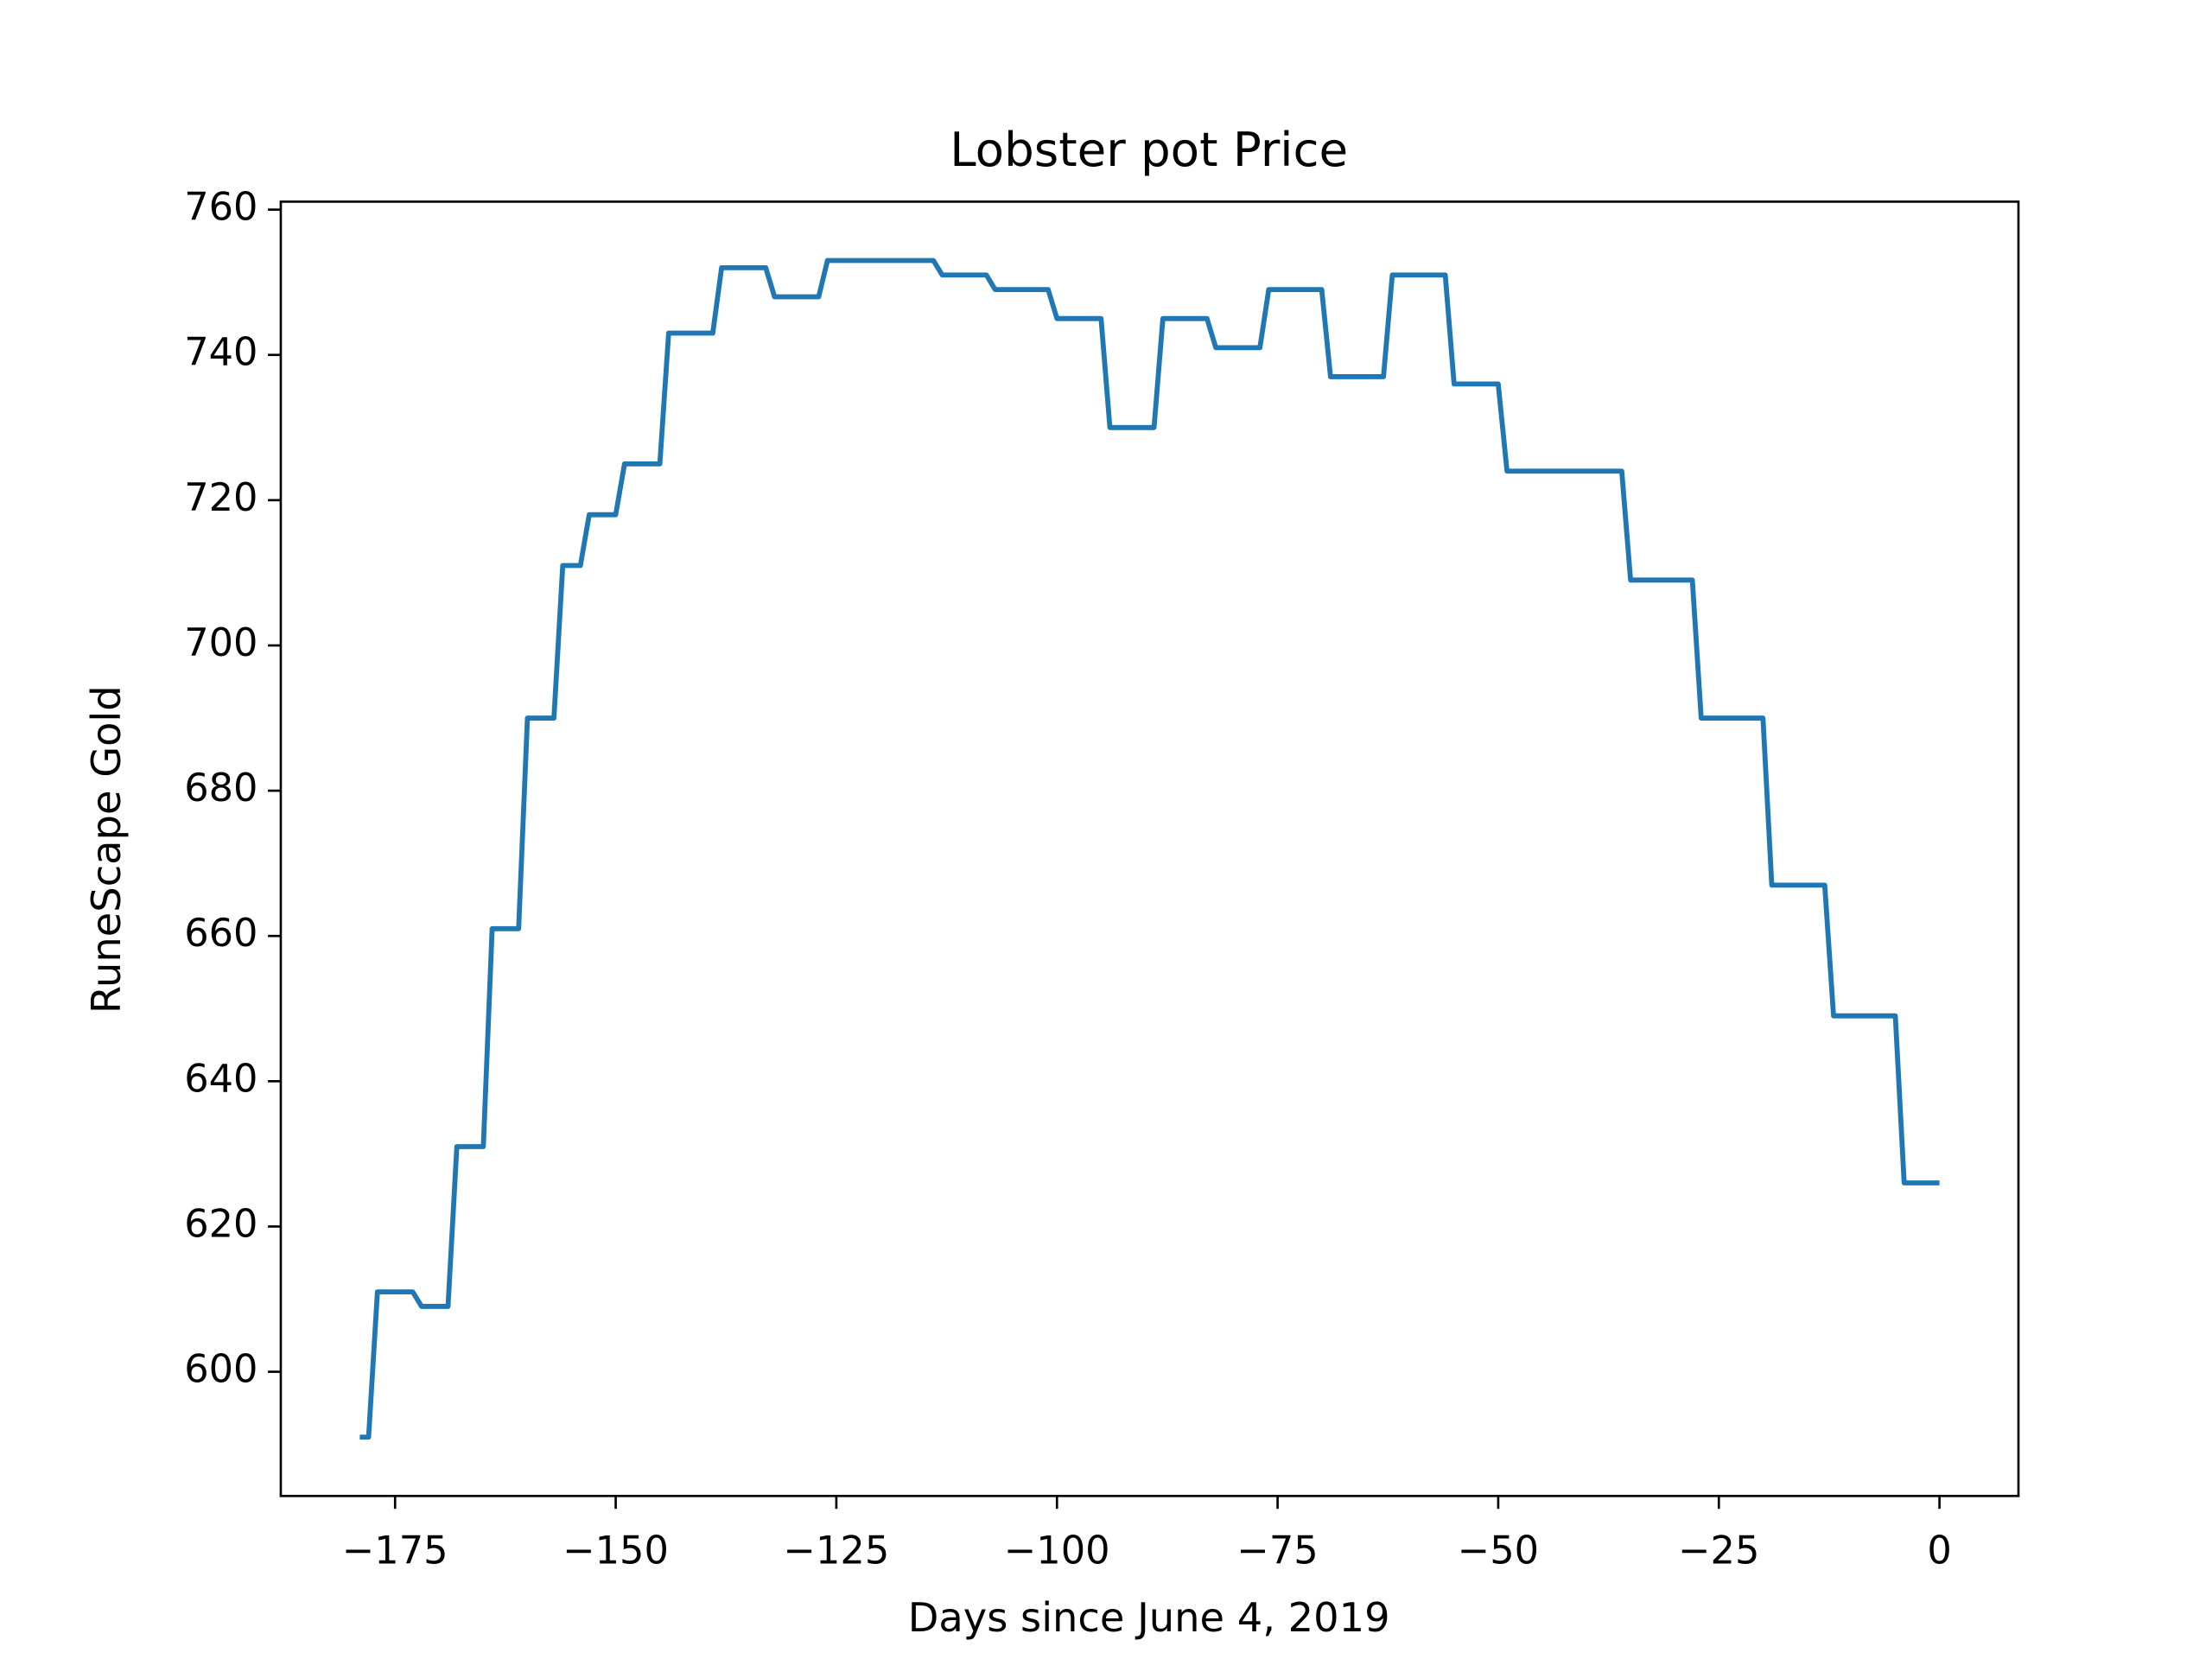 The image size is (2212, 1659). What do you see at coordinates (1057, 1551) in the screenshot?
I see `x-tick-label: −100` at bounding box center [1057, 1551].